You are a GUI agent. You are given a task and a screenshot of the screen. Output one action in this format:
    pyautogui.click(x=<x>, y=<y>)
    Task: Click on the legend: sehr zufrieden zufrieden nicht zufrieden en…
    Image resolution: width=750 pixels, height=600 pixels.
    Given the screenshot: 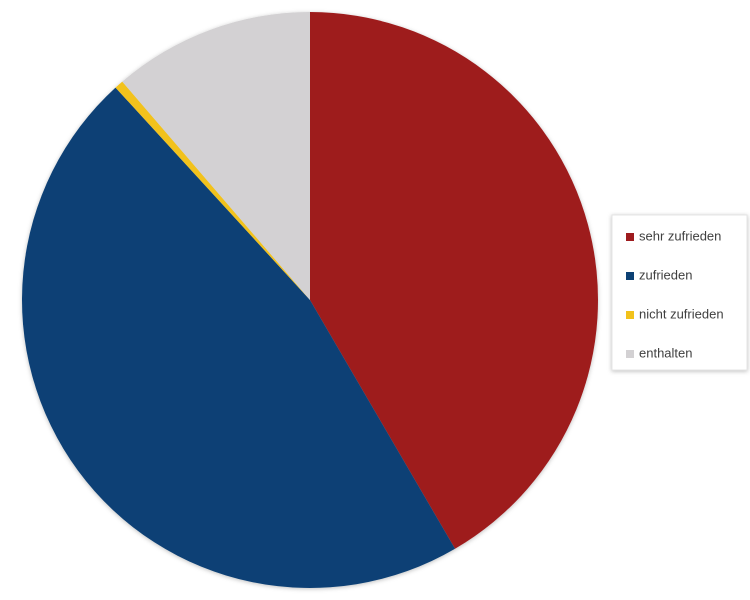 What is the action you would take?
    pyautogui.click(x=675, y=294)
    